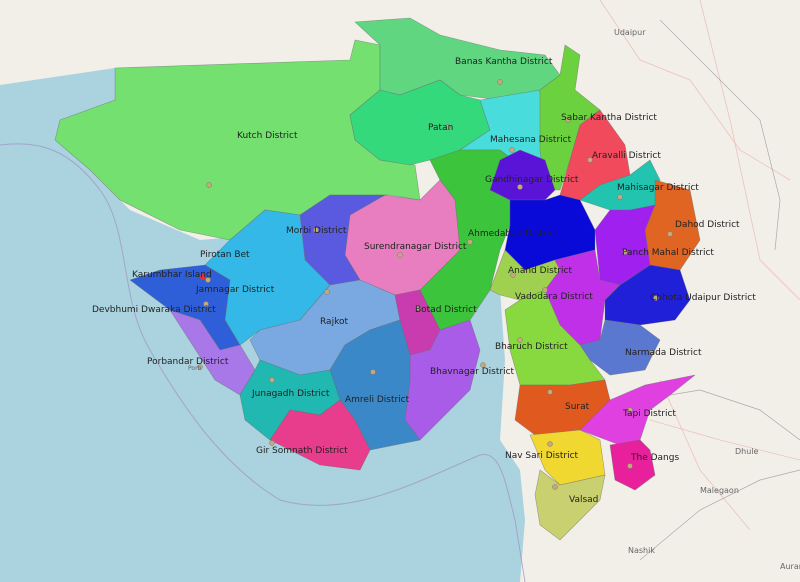 This screenshot has height=582, width=800. Describe the element at coordinates (790, 566) in the screenshot. I see `label-auran: Auran` at that location.